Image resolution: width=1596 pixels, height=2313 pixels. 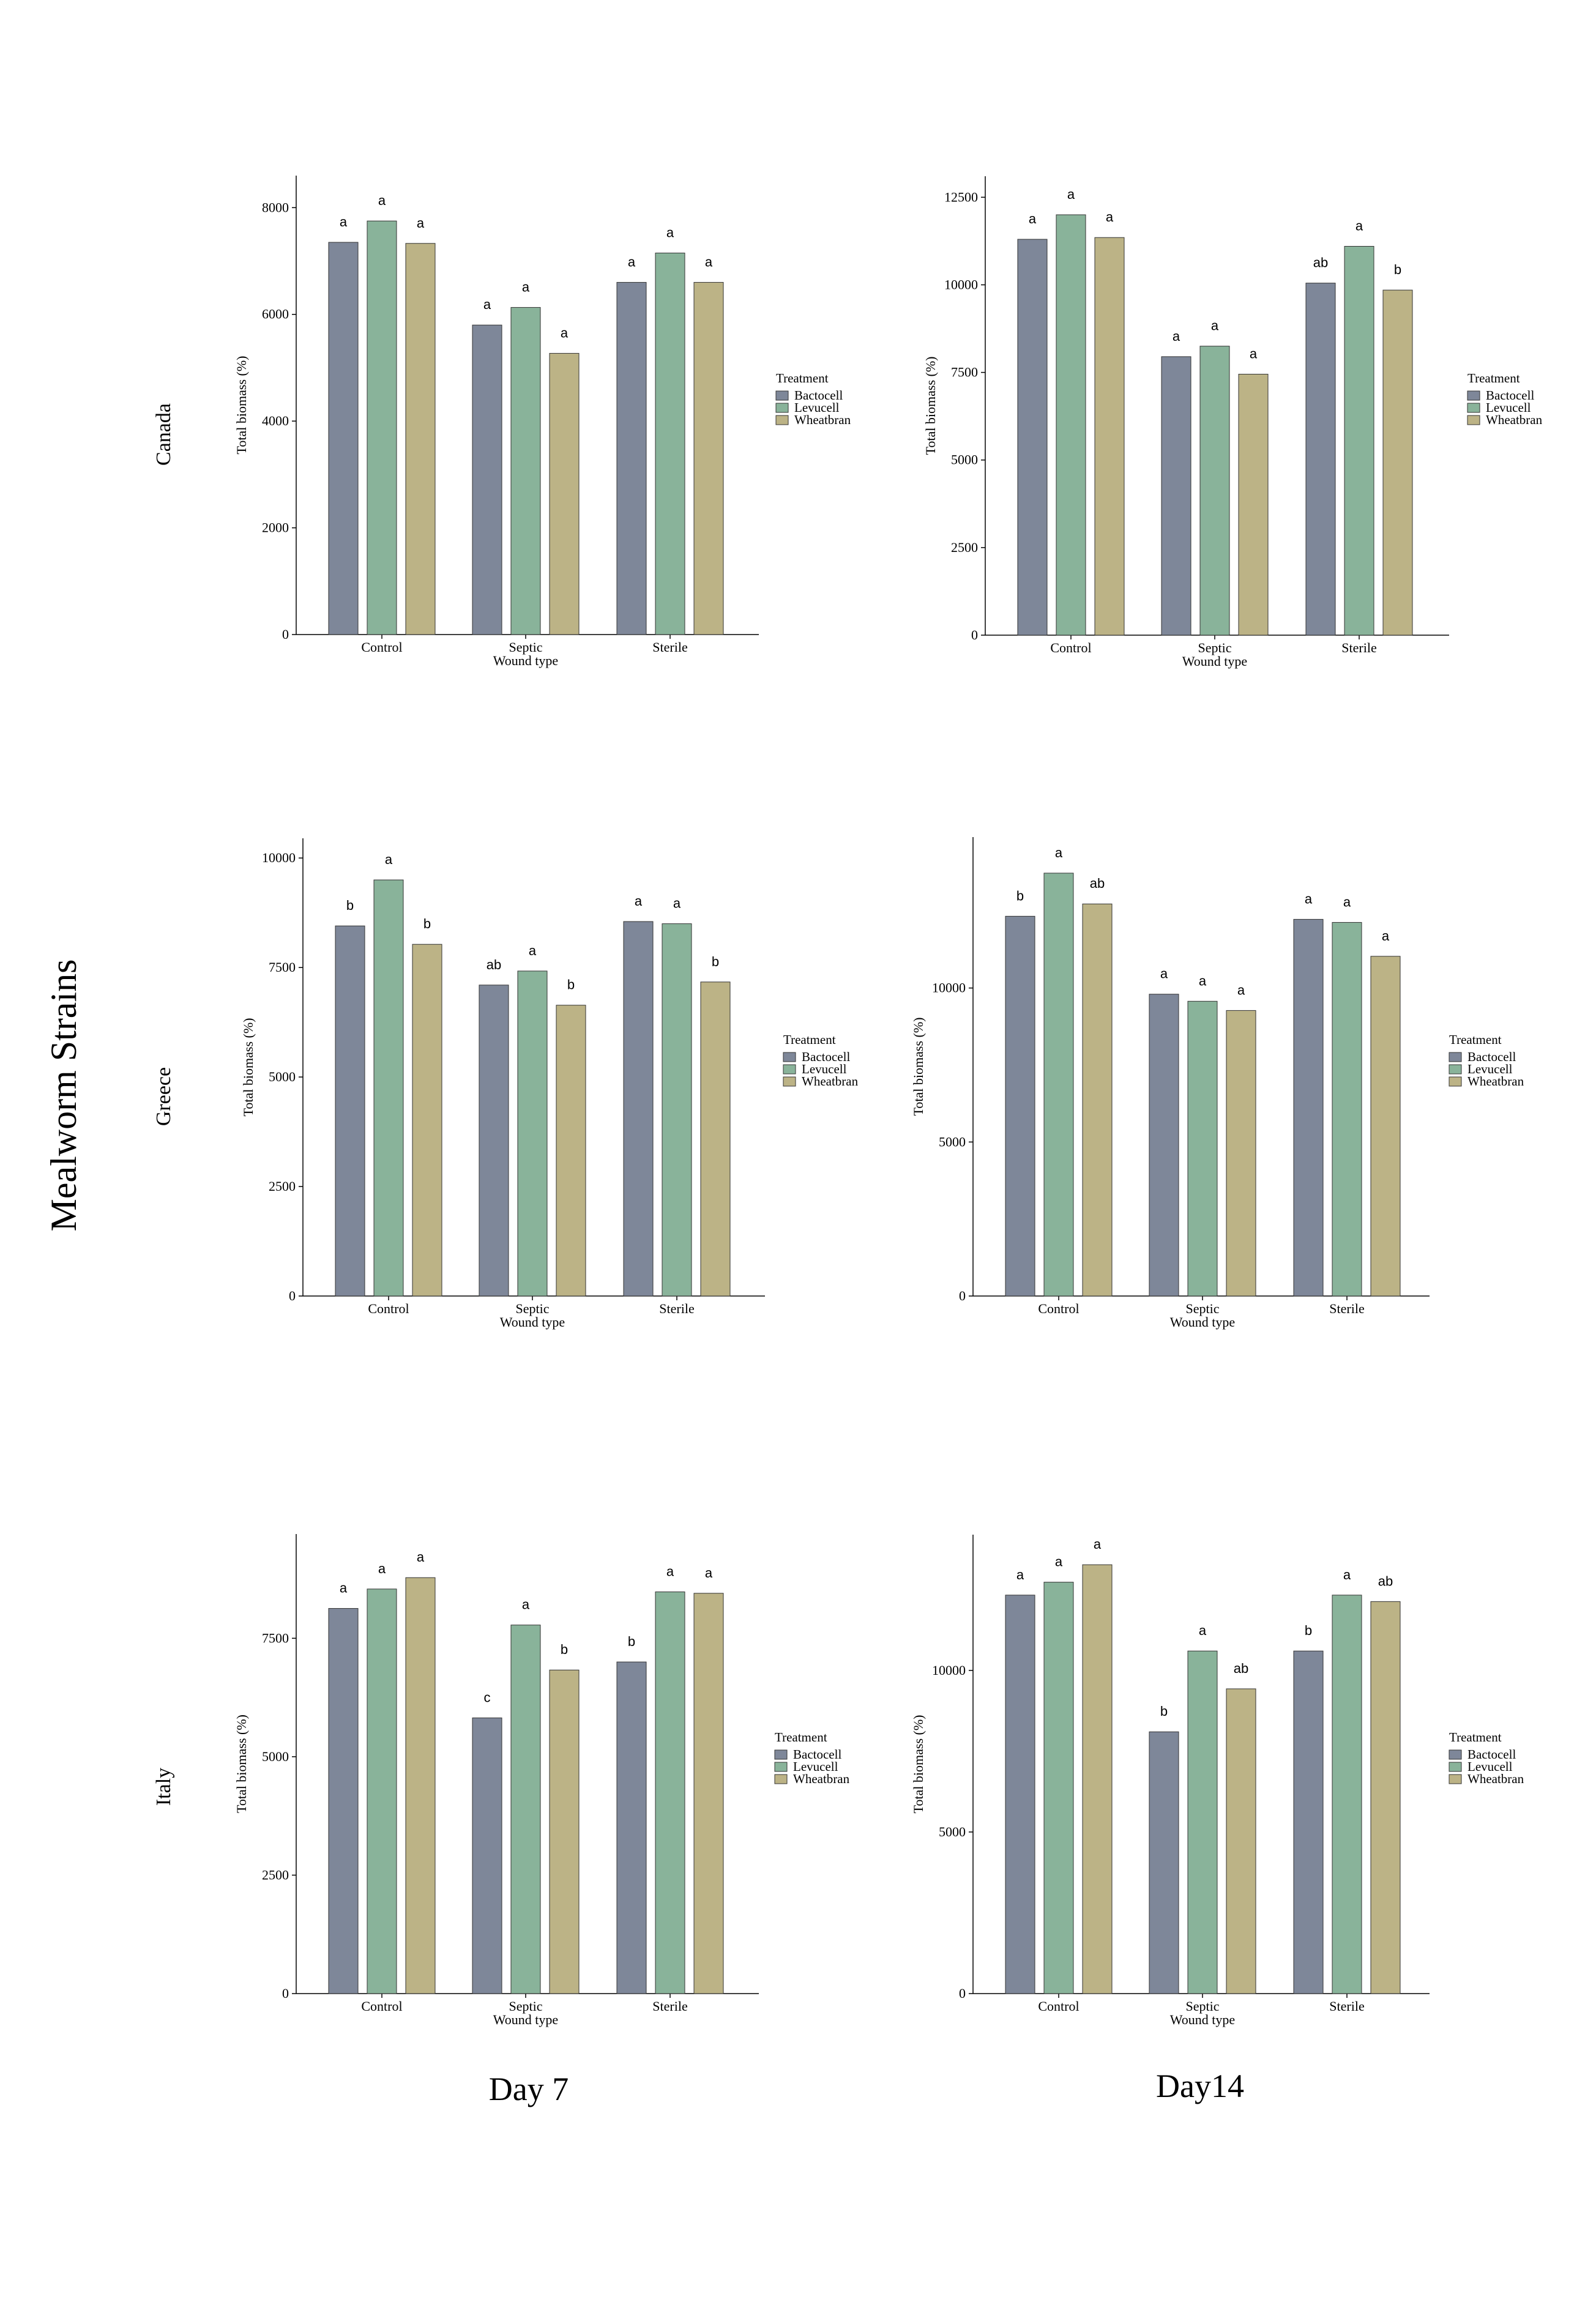 What do you see at coordinates (1455, 1767) in the screenshot?
I see `legend-swatch-levucell` at bounding box center [1455, 1767].